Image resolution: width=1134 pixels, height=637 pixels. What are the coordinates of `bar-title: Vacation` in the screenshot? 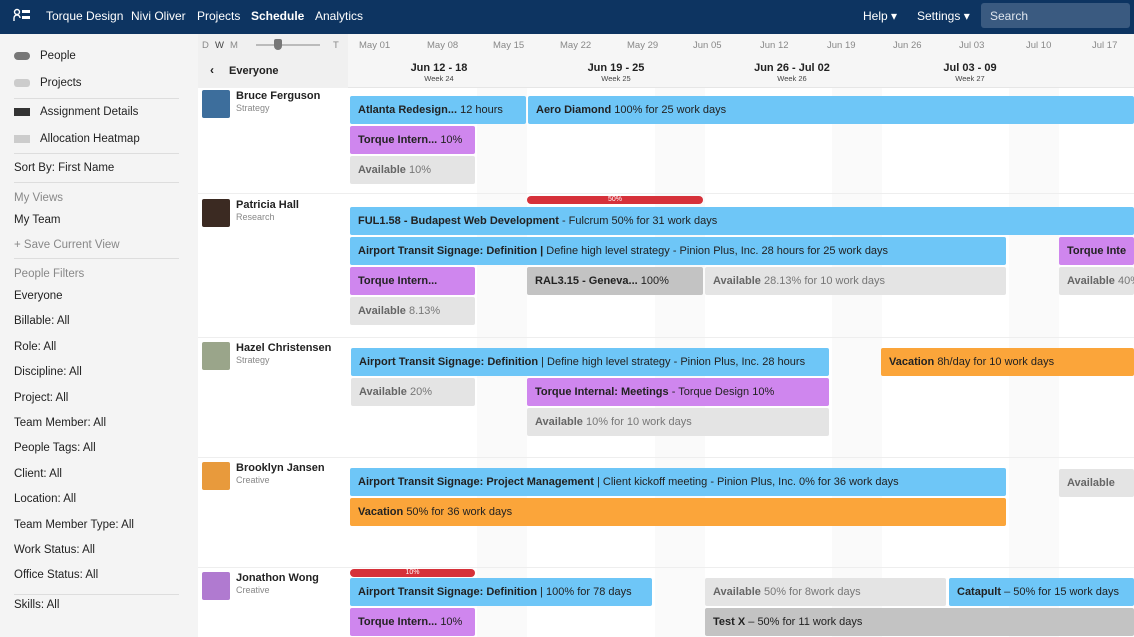 It's located at (381, 512).